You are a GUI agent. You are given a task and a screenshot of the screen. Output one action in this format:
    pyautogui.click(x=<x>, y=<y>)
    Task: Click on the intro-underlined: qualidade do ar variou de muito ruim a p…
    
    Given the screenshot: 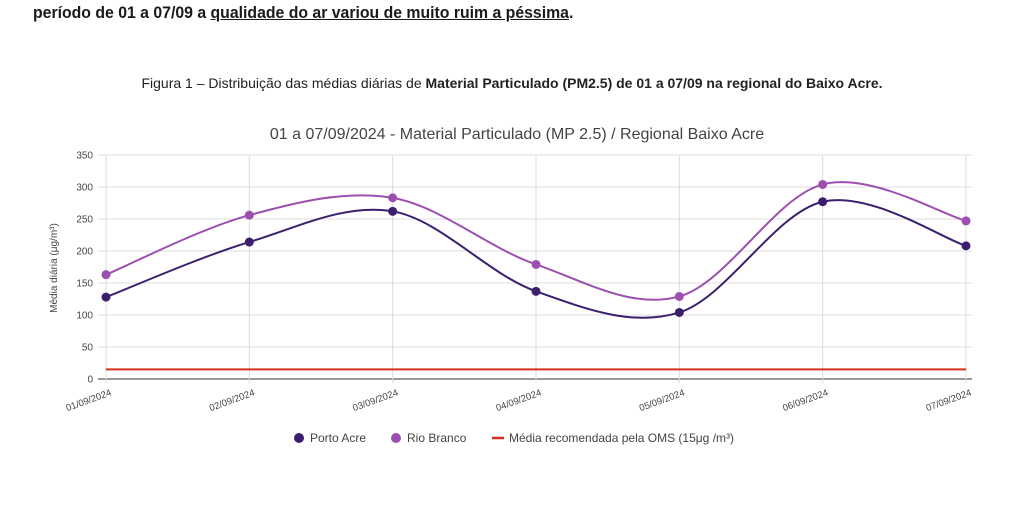 What is the action you would take?
    pyautogui.click(x=389, y=12)
    